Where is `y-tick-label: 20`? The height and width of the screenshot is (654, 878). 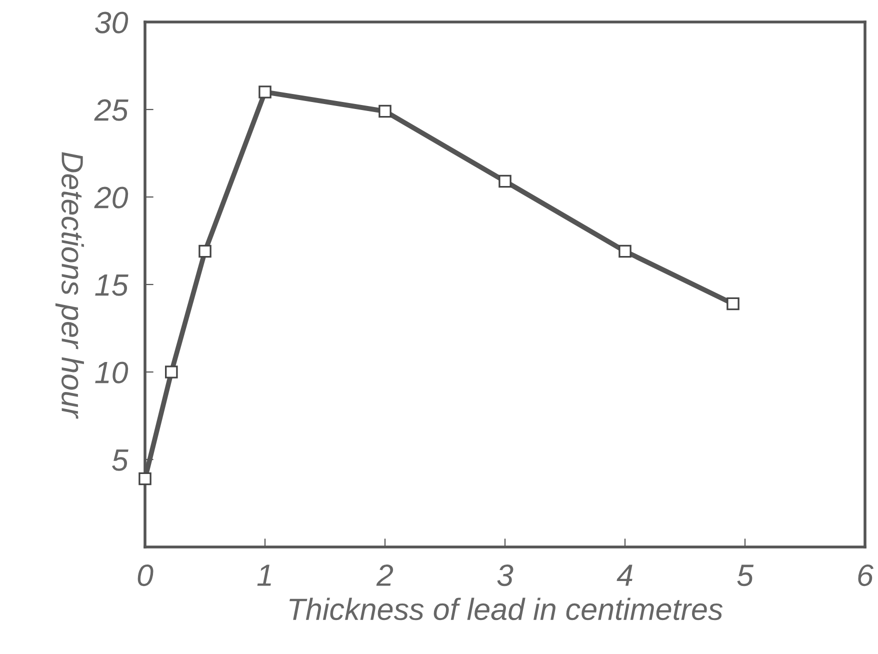
y-tick-label: 20 is located at coordinates (111, 197).